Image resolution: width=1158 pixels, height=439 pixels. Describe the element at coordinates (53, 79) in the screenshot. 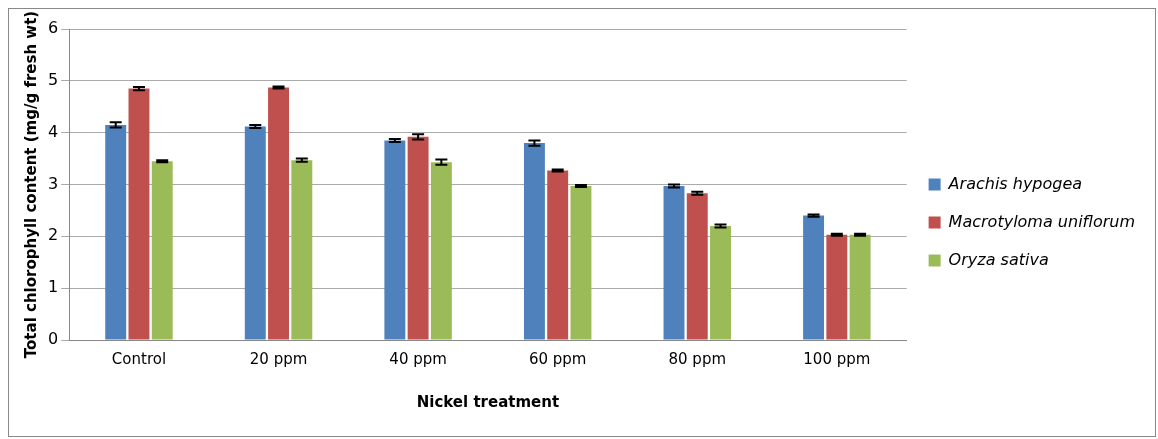

I see `y-tick-label: 5` at that location.